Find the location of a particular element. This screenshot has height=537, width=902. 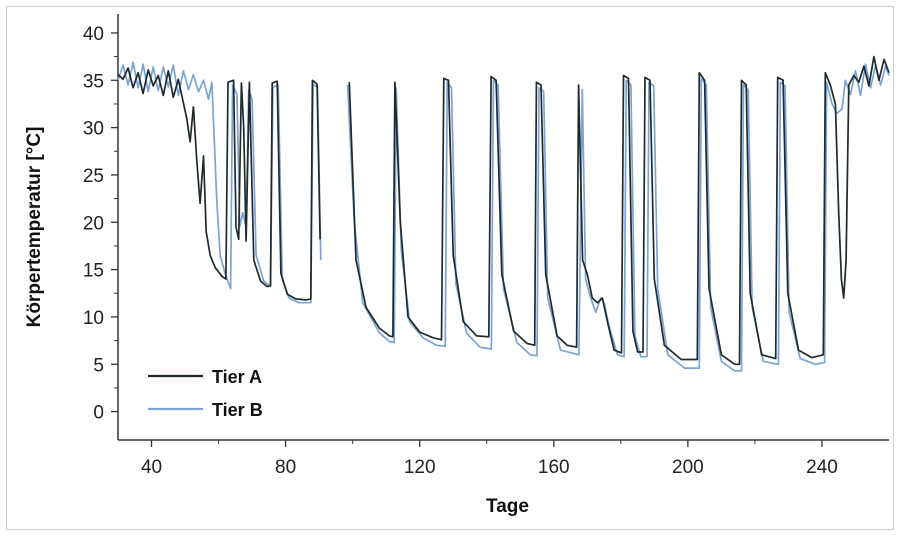

y-ticks: 0 5 10 15 20 25 30 35 40 is located at coordinates (100, 224).